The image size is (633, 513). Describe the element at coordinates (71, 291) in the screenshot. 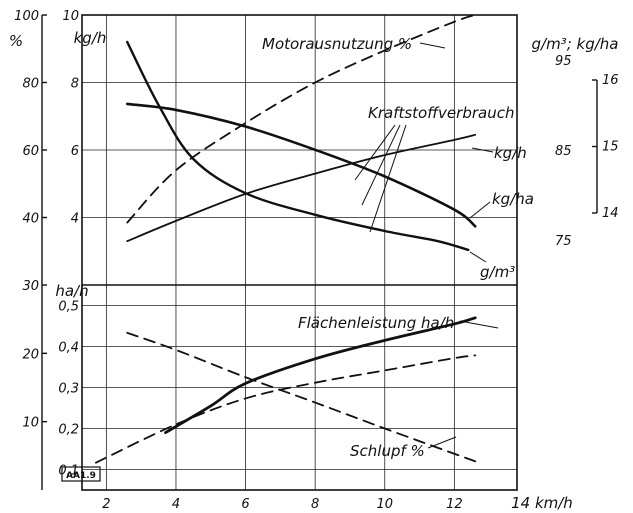

I see `hah-axis-unit: ha/h` at that location.